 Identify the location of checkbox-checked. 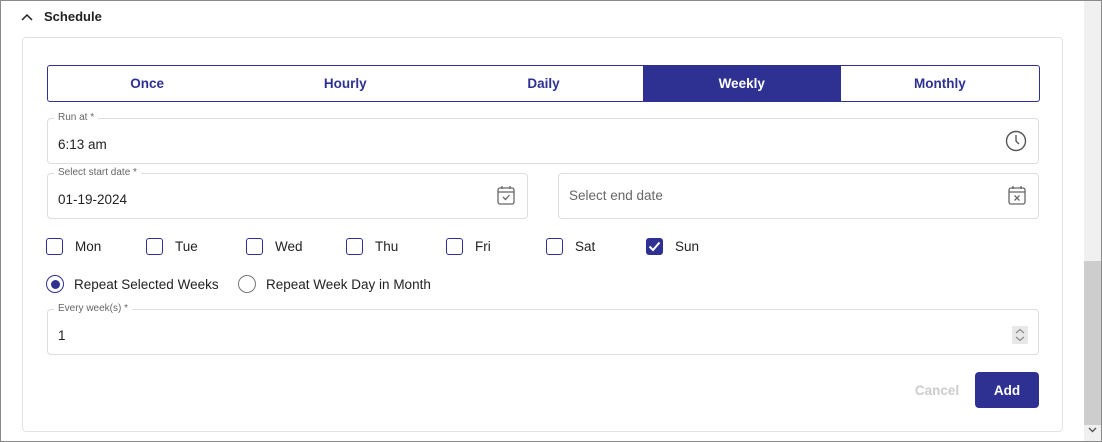
(654, 246).